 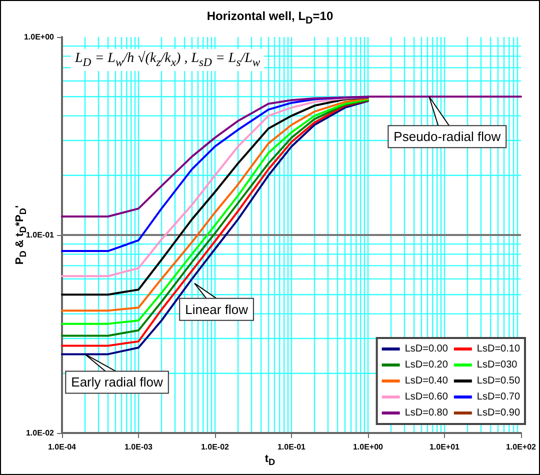 What do you see at coordinates (497, 365) in the screenshot?
I see `legend-label: LsD=030` at bounding box center [497, 365].